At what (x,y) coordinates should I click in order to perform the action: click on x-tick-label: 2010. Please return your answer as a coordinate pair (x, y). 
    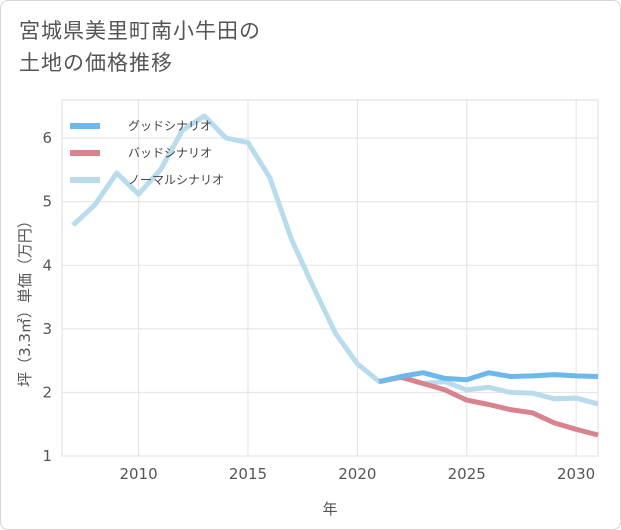
    Looking at the image, I should click on (138, 474).